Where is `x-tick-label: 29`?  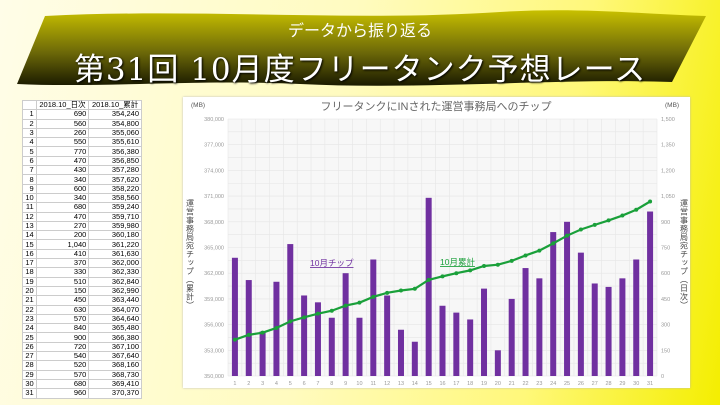 x-tick-label: 29 is located at coordinates (622, 384).